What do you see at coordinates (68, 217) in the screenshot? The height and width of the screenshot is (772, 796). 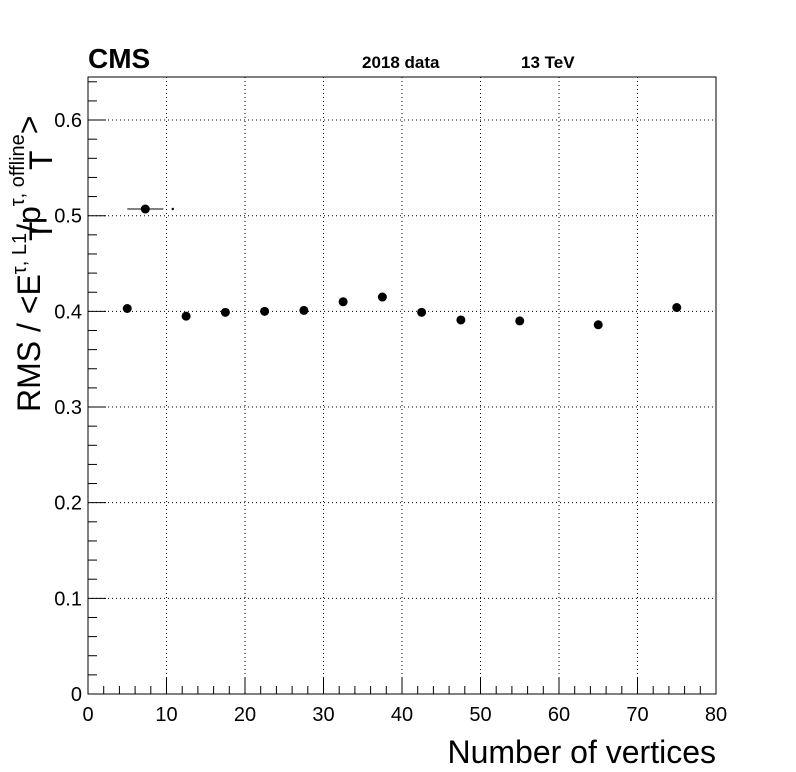 I see `y-tick-label: 0.5` at bounding box center [68, 217].